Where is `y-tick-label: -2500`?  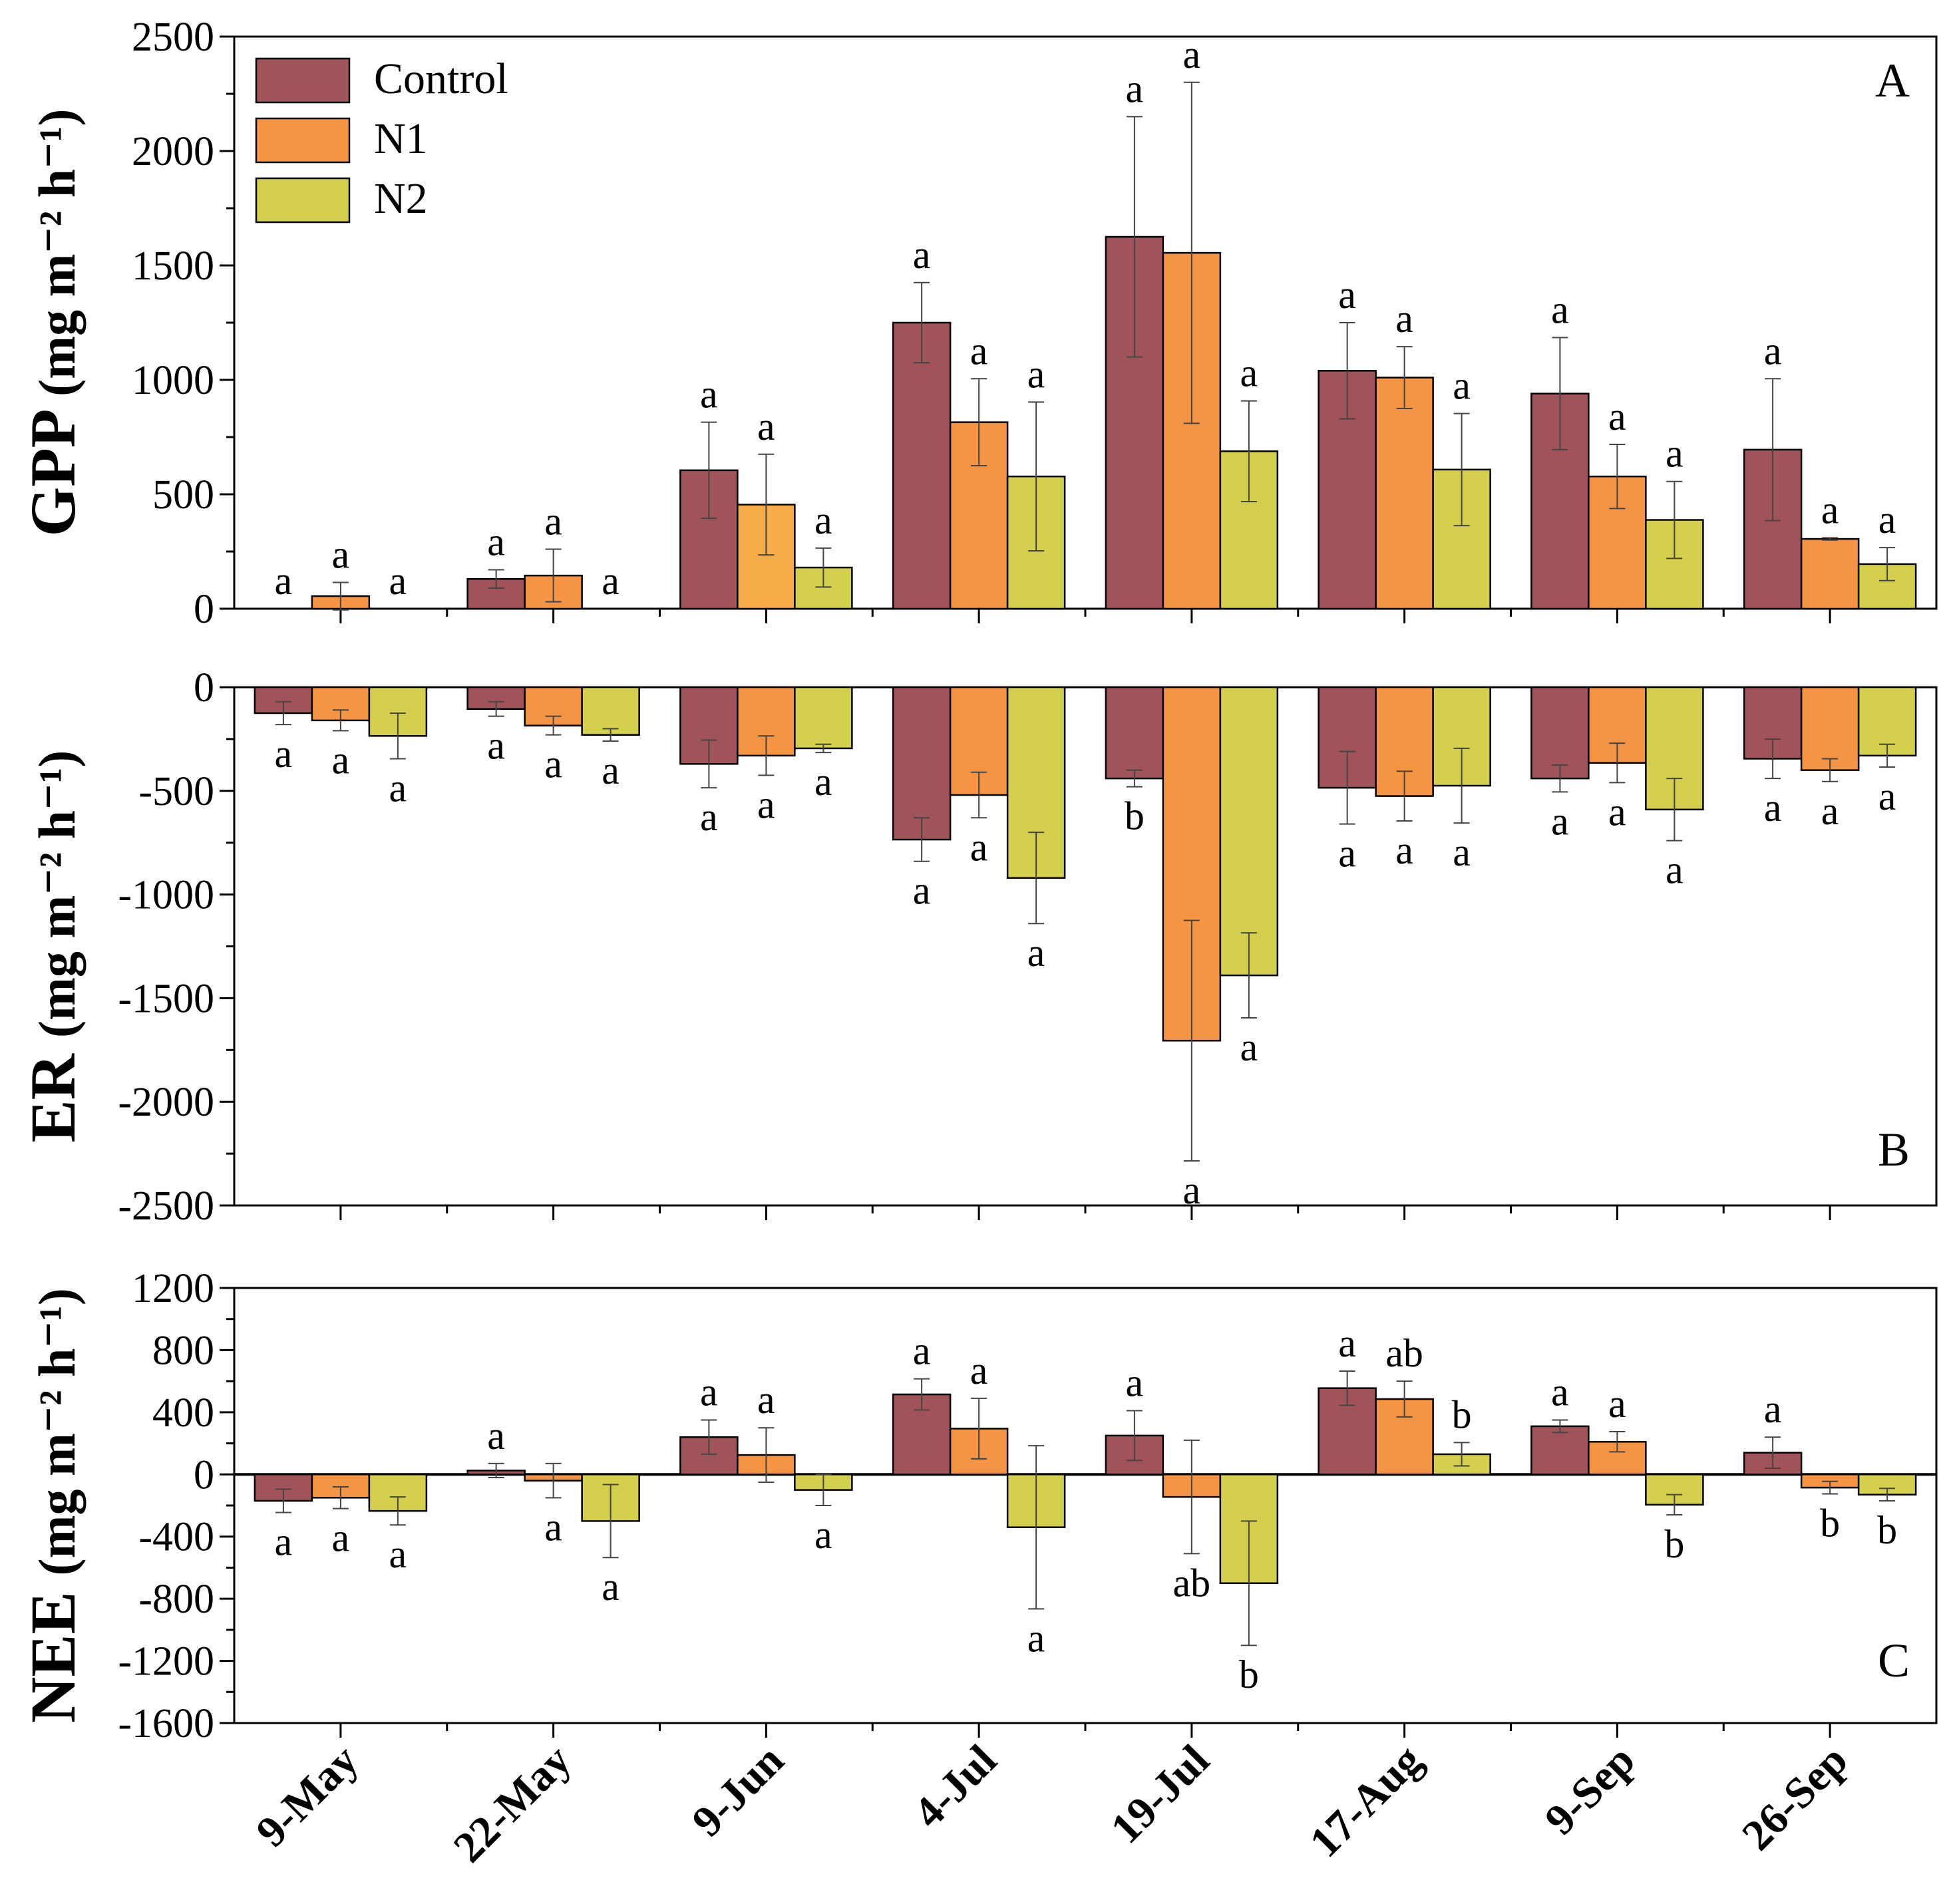 y-tick-label: -2500 is located at coordinates (166, 1206).